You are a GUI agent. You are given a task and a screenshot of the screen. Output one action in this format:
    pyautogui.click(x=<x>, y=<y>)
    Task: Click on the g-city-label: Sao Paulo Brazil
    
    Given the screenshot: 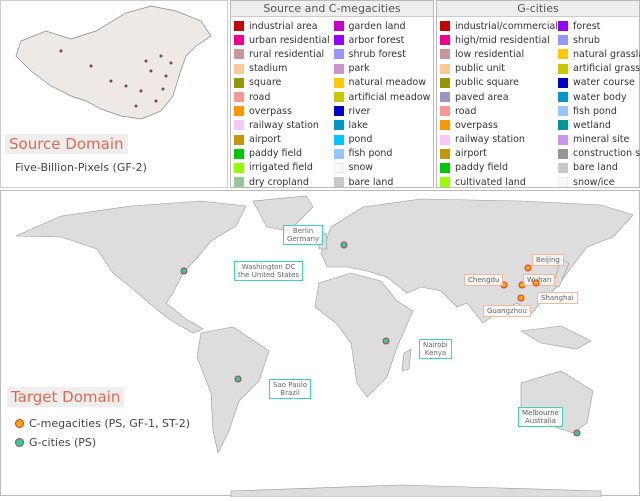 What is the action you would take?
    pyautogui.click(x=290, y=389)
    